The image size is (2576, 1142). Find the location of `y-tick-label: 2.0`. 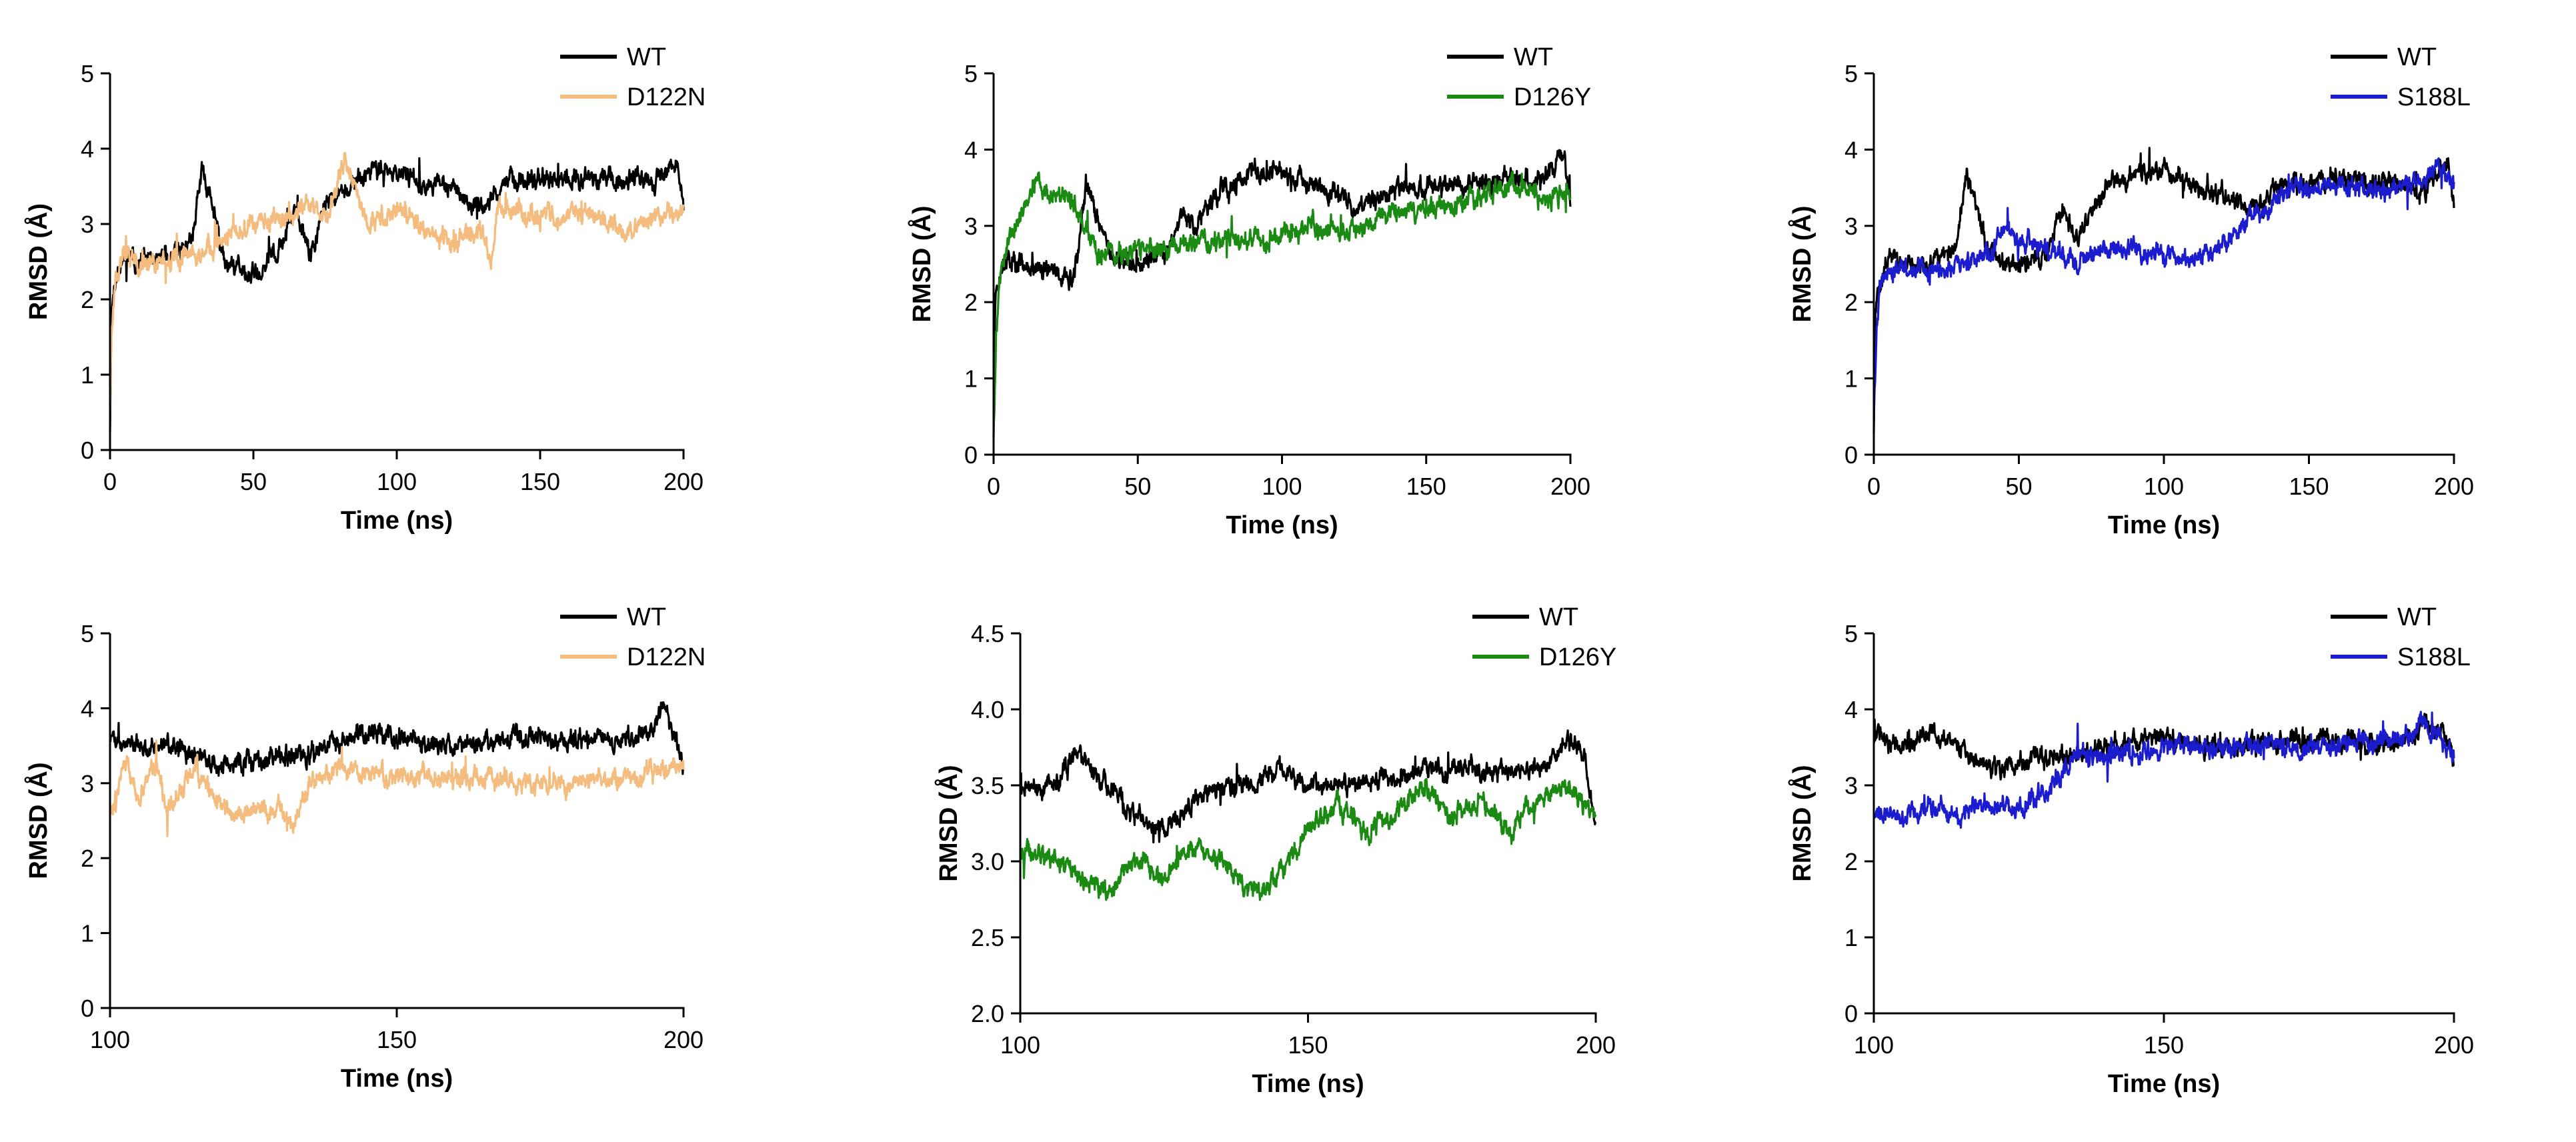

y-tick-label: 2.0 is located at coordinates (987, 1013).